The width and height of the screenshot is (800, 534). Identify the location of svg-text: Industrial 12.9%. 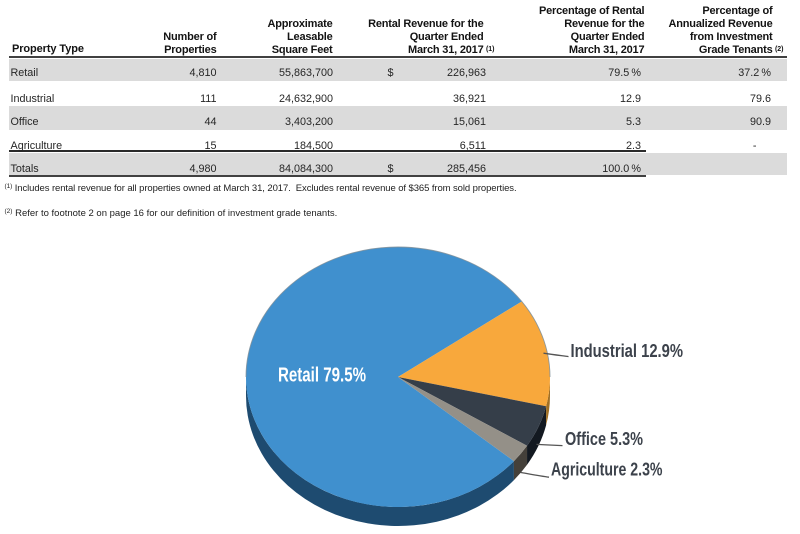
(627, 351).